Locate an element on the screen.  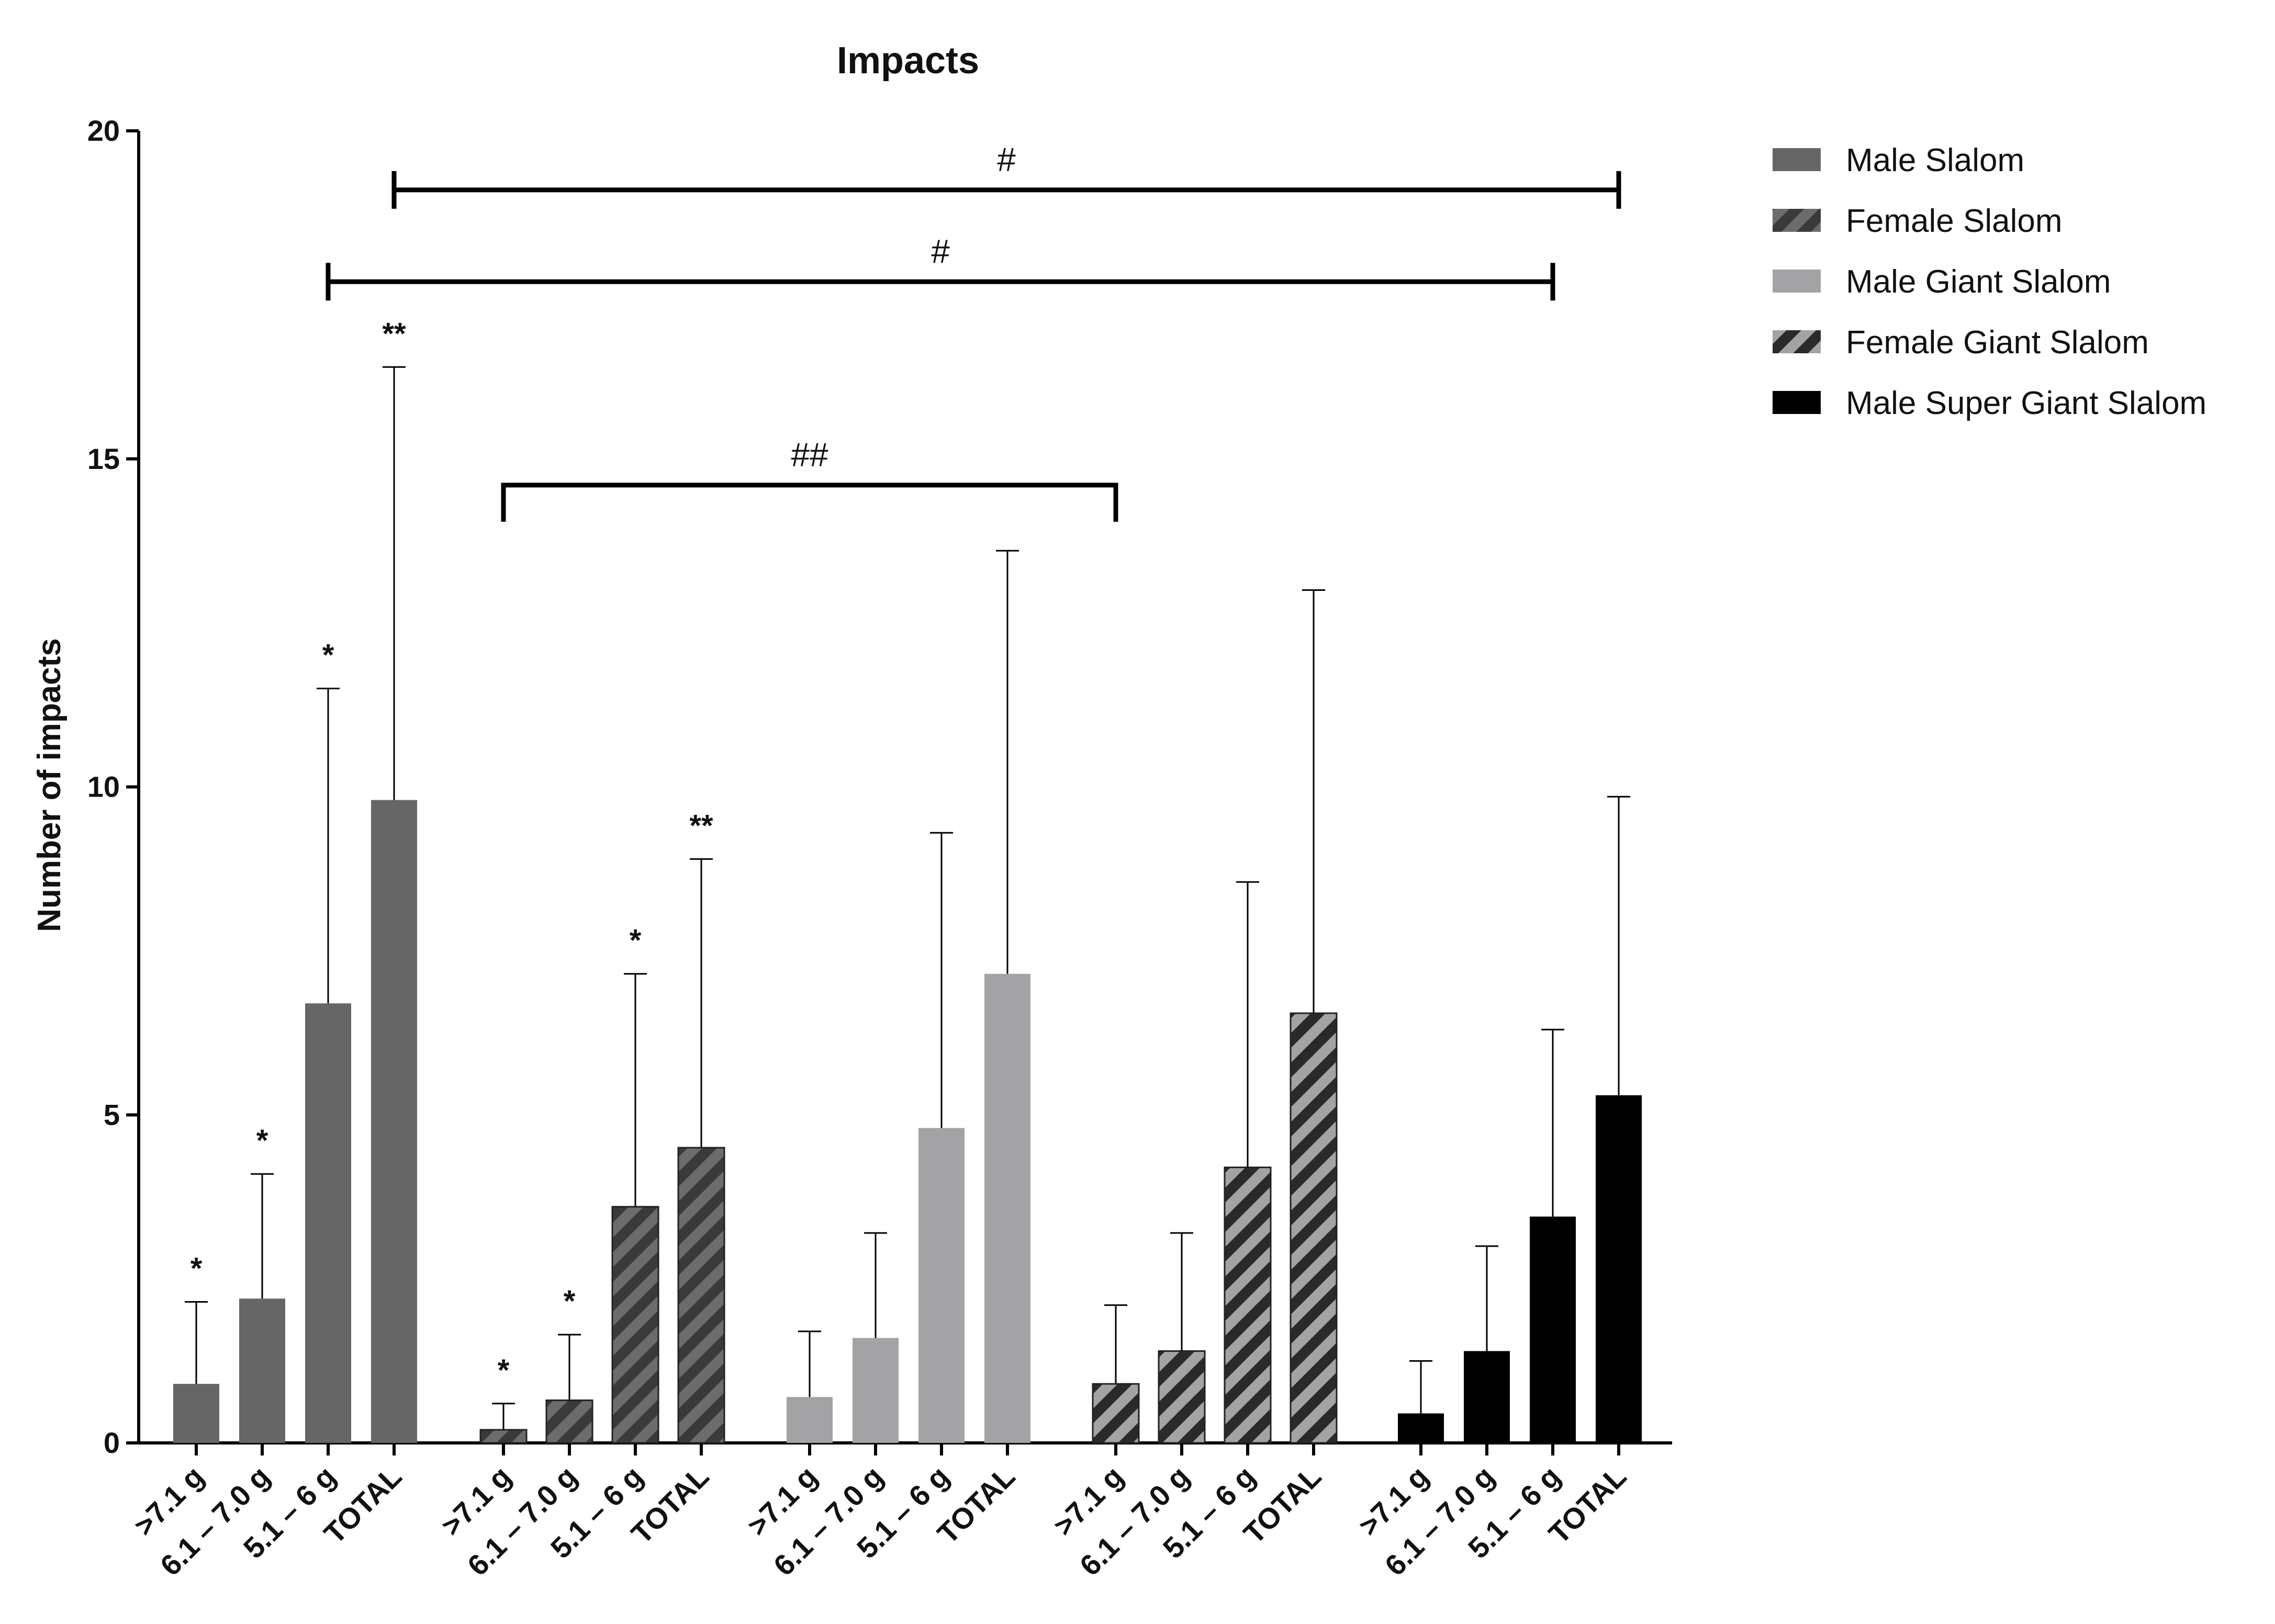
legend-item: Male Giant Slalom is located at coordinates (1942, 282).